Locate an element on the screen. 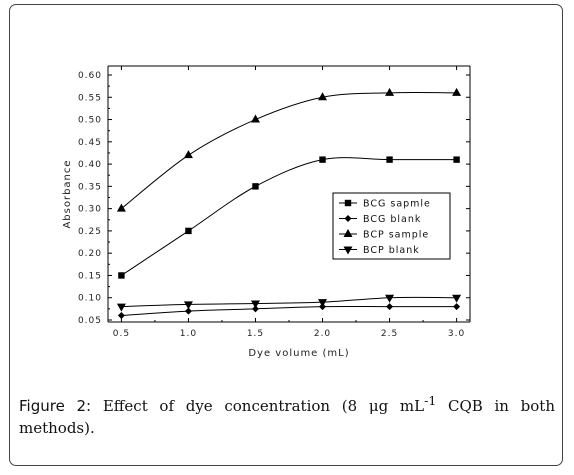 The width and height of the screenshot is (574, 475). x-tick-label: 1.5 is located at coordinates (255, 334).